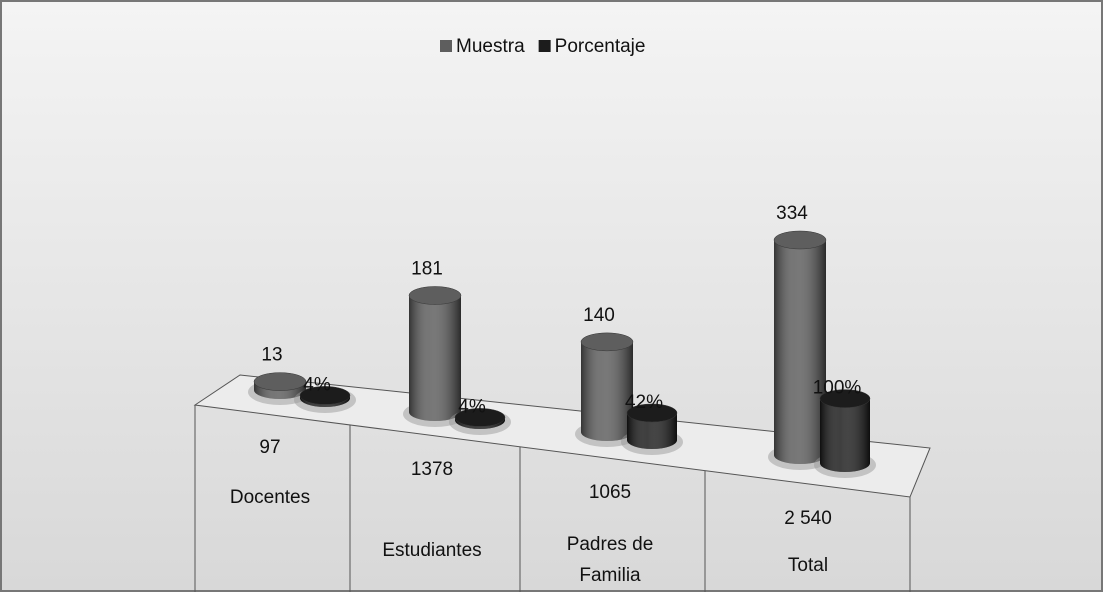 This screenshot has height=592, width=1103. What do you see at coordinates (600, 46) in the screenshot?
I see `legend-label: Porcentaje` at bounding box center [600, 46].